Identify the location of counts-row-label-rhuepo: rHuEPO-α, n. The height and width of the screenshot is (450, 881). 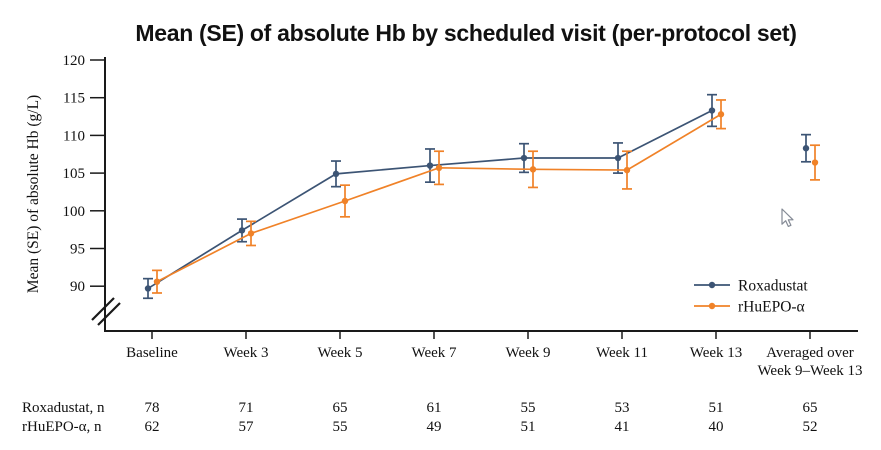
(62, 427).